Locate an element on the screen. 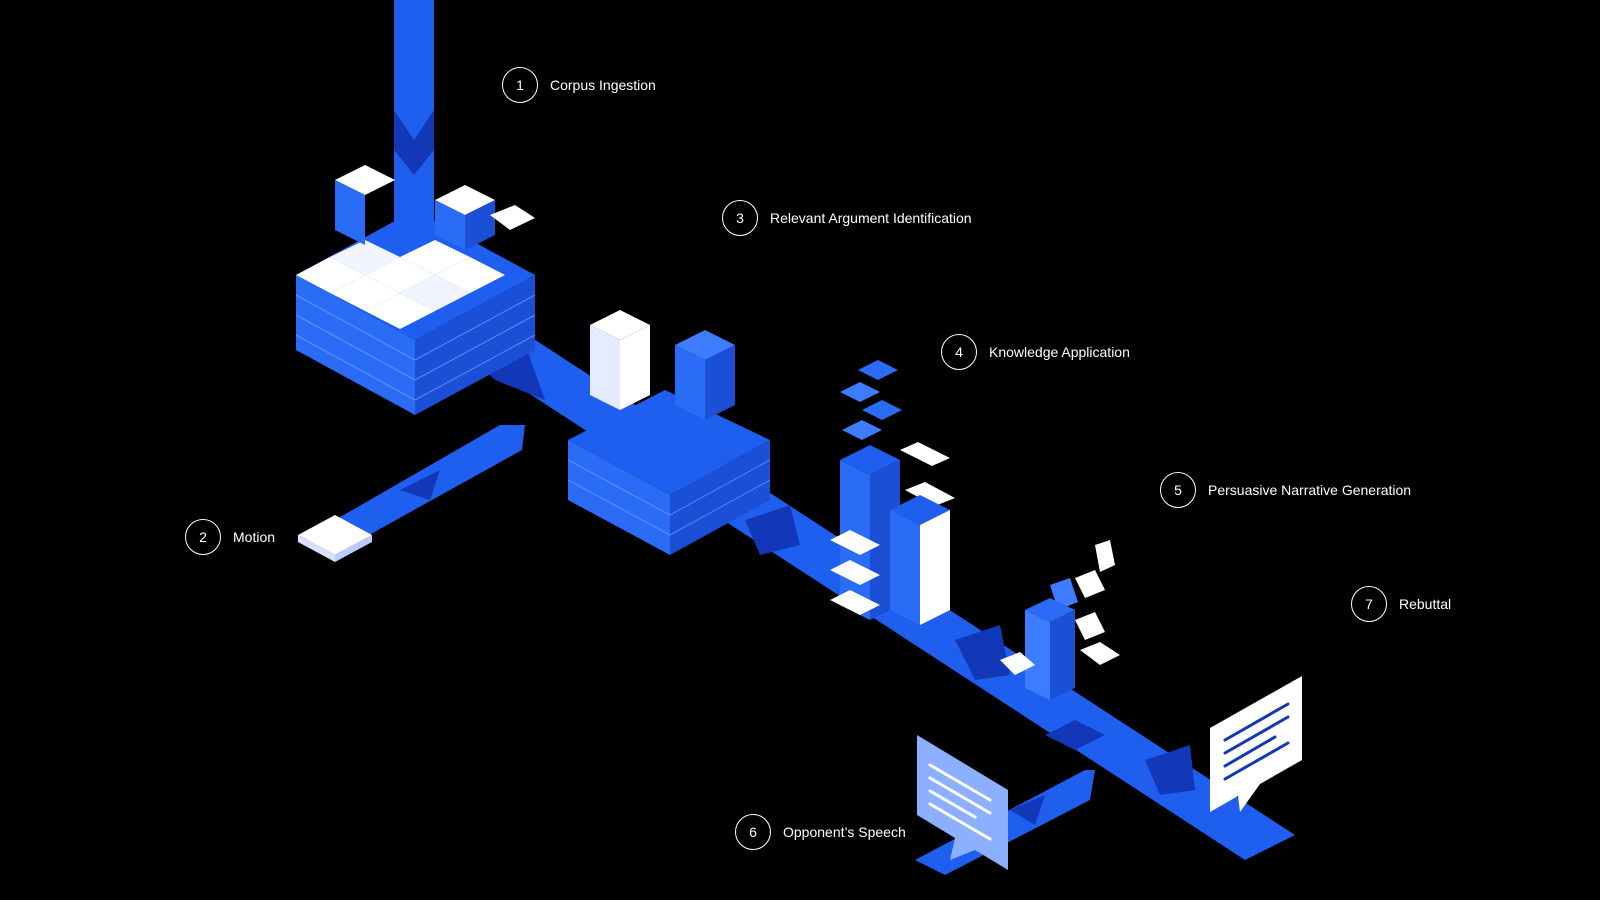  step-6-opponents-speech: 6 Opponent’s Speech is located at coordinates (820, 832).